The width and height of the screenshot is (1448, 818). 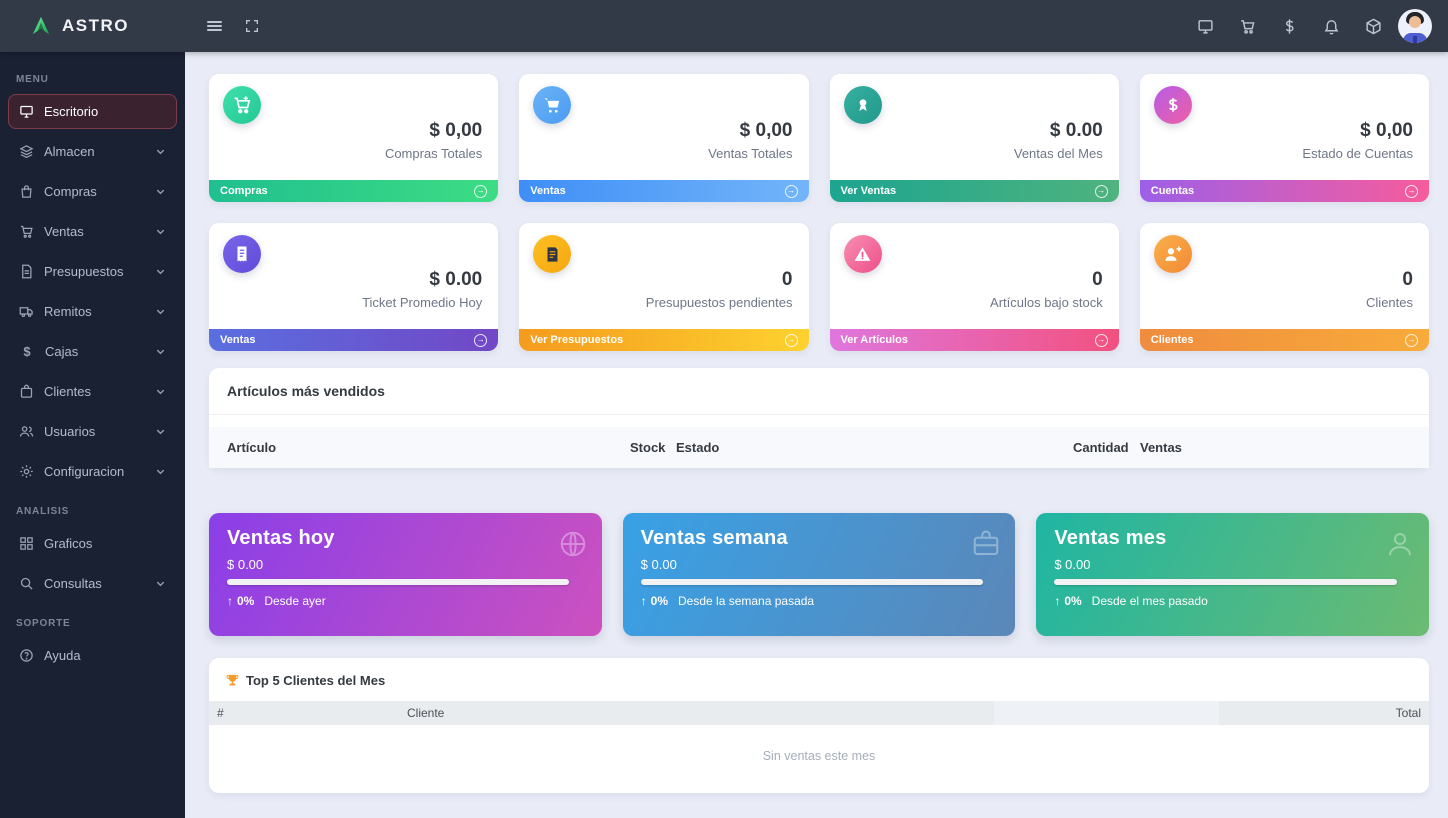 I want to click on column-header-total: Total, so click(x=1324, y=713).